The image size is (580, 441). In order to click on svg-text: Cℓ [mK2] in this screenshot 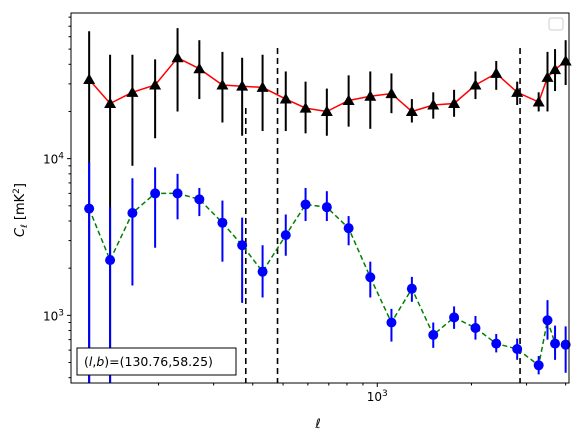, I will do `click(21, 210)`.